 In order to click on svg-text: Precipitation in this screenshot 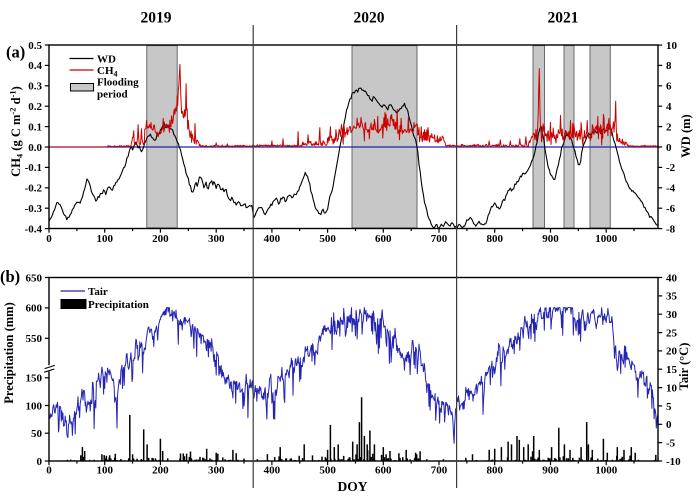, I will do `click(118, 305)`.